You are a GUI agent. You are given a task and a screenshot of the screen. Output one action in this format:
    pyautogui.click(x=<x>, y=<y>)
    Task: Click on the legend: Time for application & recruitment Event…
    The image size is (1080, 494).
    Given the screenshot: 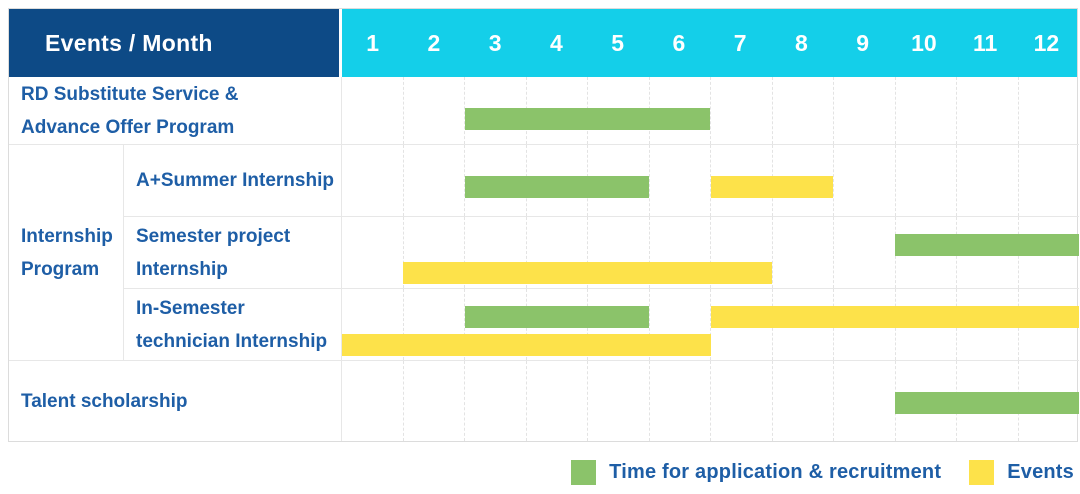 What is the action you would take?
    pyautogui.click(x=822, y=472)
    